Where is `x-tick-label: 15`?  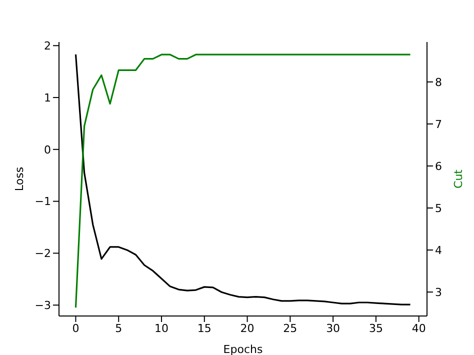
x-tick-label: 15 is located at coordinates (204, 328).